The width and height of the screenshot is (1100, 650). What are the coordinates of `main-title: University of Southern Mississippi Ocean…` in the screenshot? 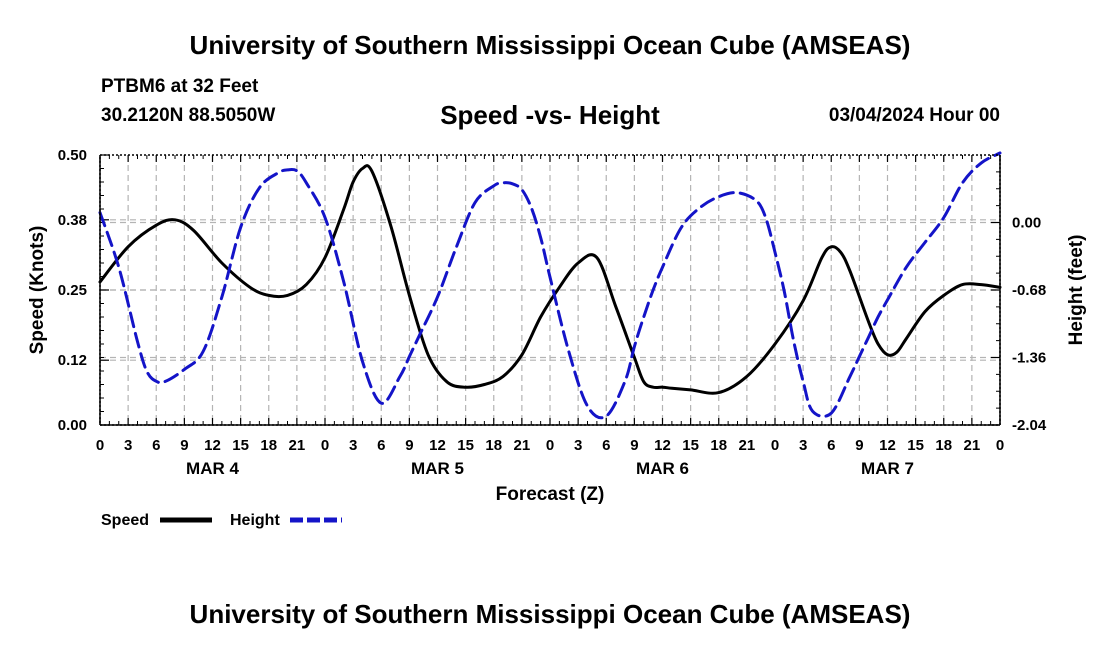 It's located at (550, 45).